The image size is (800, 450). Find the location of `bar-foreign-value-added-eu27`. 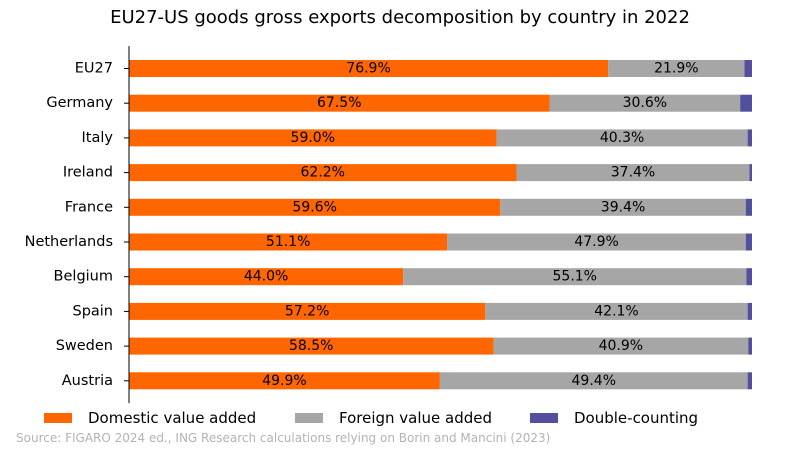

bar-foreign-value-added-eu27 is located at coordinates (676, 68).